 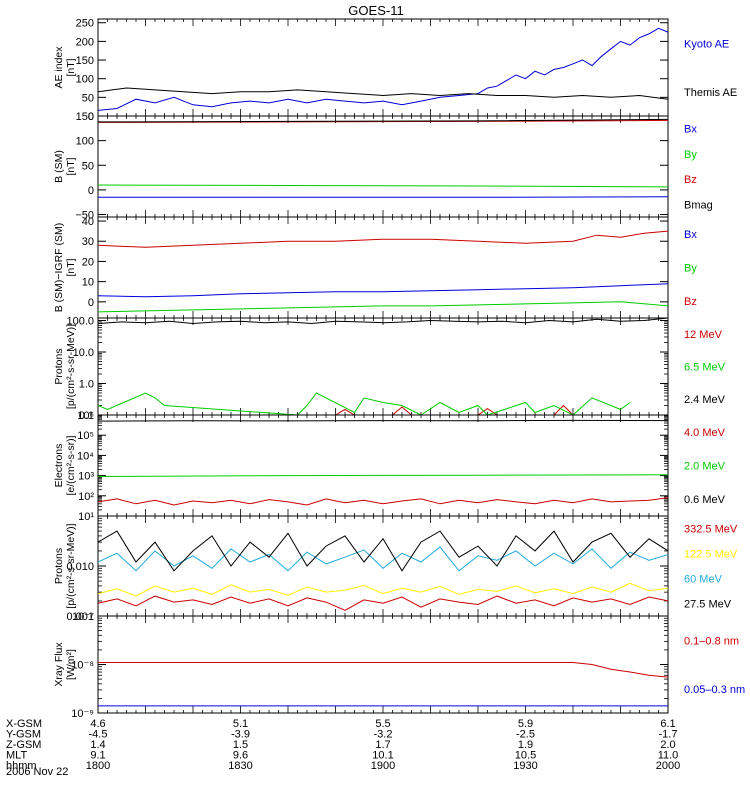 What do you see at coordinates (86, 384) in the screenshot?
I see `y-tick-label: 1.0` at bounding box center [86, 384].